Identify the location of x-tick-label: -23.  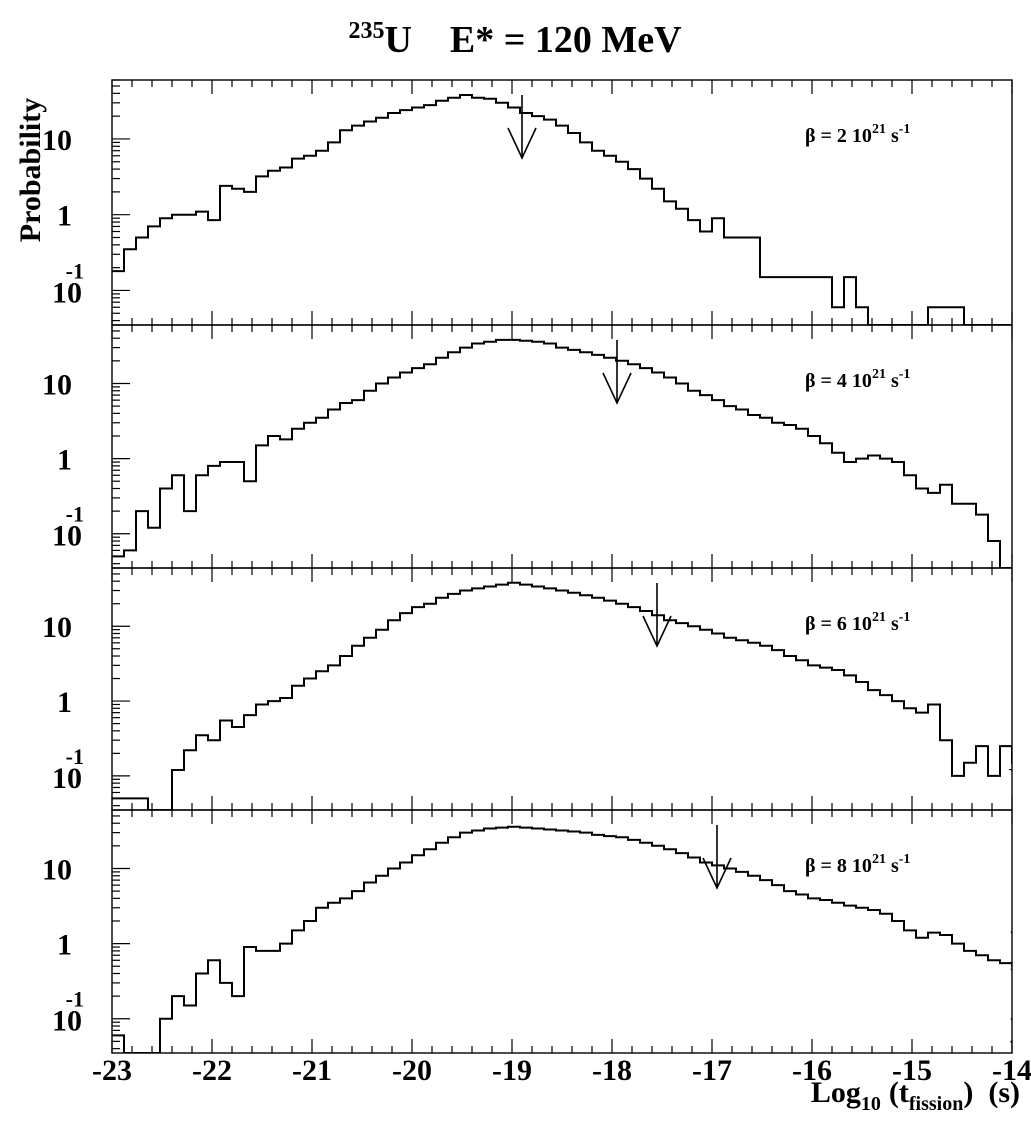
(112, 1070).